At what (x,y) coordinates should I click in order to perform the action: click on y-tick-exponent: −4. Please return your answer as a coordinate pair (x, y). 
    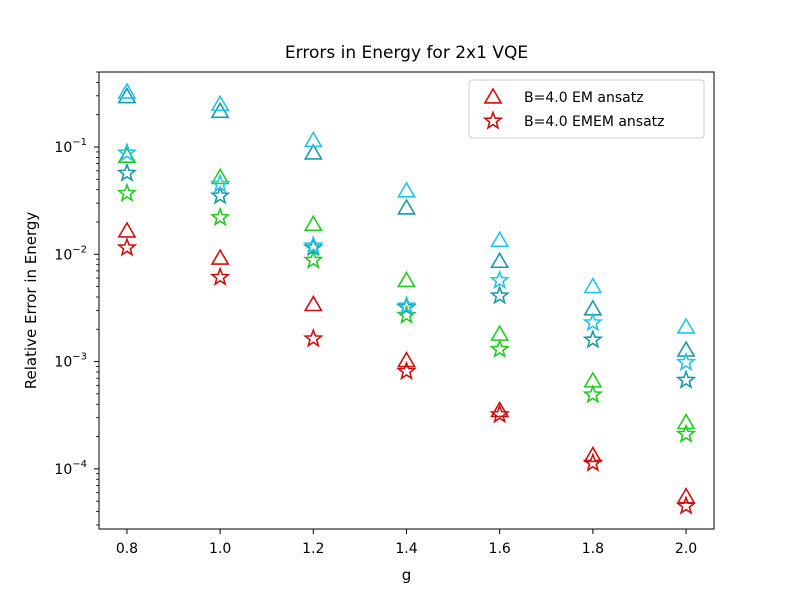
    Looking at the image, I should click on (79, 464).